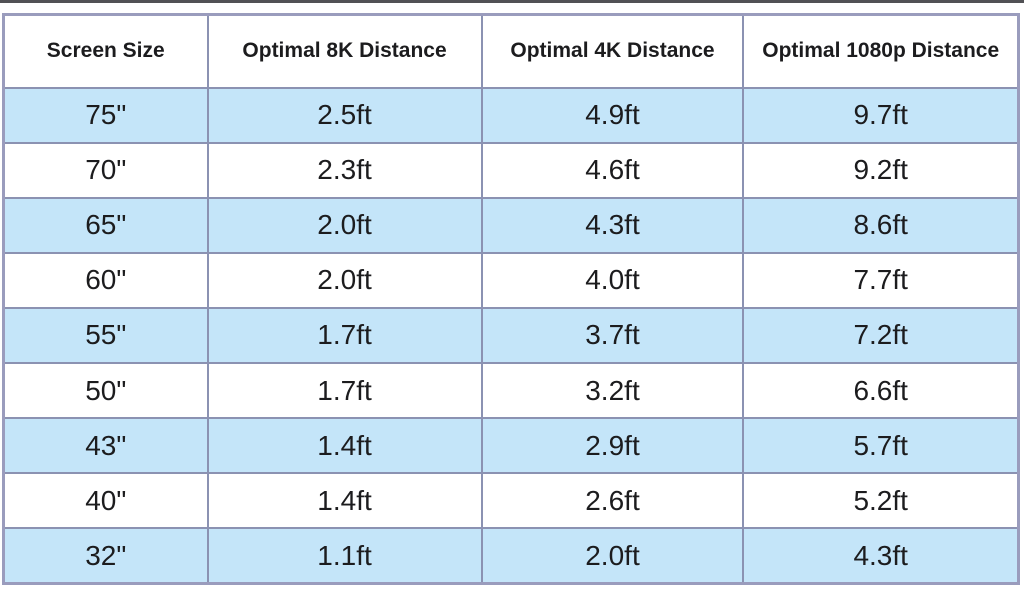 The width and height of the screenshot is (1024, 605). What do you see at coordinates (105, 280) in the screenshot?
I see `table-cell: 60"` at bounding box center [105, 280].